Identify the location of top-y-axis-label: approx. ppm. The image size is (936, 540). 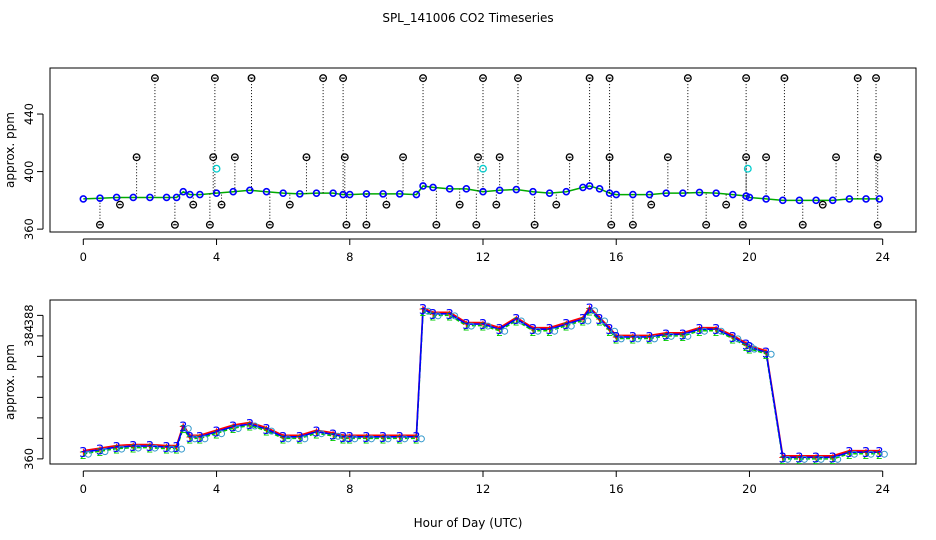
(10, 150).